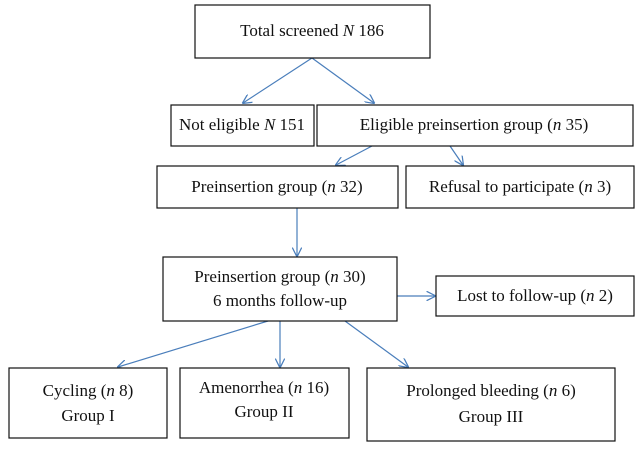 The width and height of the screenshot is (635, 450). Describe the element at coordinates (603, 295) in the screenshot. I see `text: 2)` at that location.